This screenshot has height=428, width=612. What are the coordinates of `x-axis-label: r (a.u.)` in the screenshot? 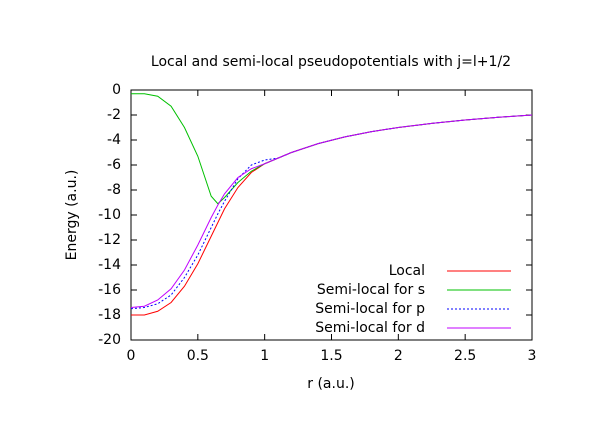 It's located at (330, 384).